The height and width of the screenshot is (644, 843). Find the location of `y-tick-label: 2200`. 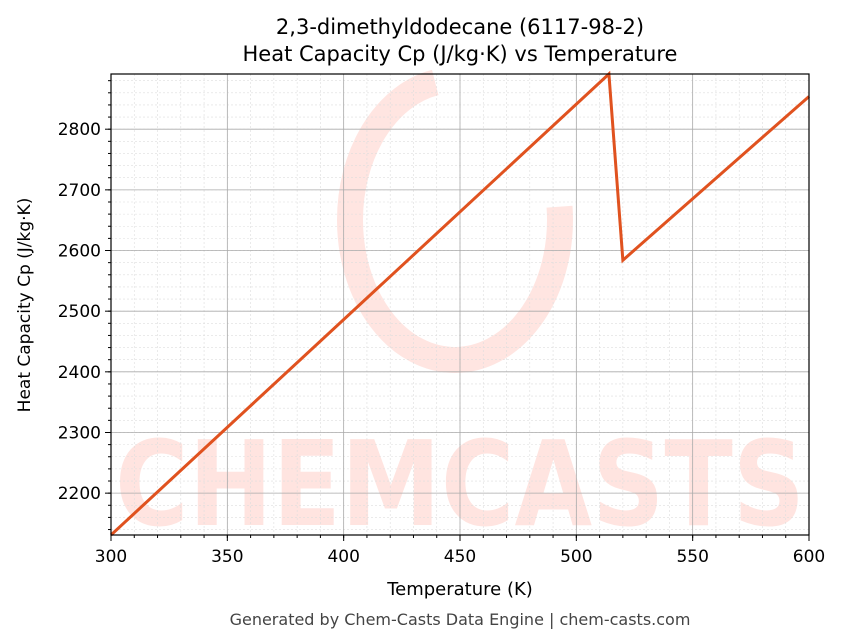

y-tick-label: 2200 is located at coordinates (79, 494).